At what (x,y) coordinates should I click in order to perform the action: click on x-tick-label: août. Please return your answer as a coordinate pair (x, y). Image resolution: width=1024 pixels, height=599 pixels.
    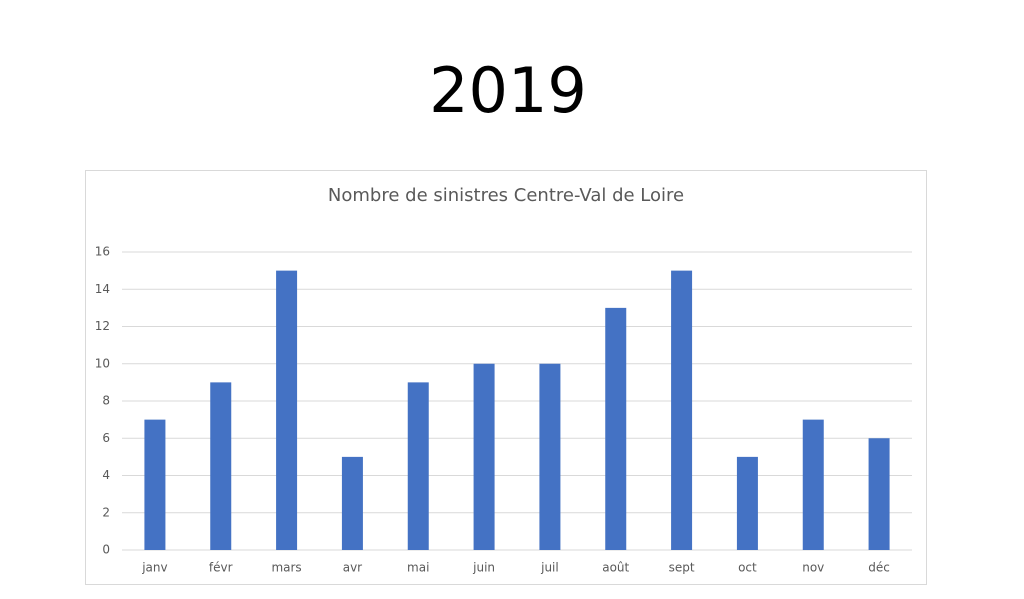
    Looking at the image, I should click on (615, 568).